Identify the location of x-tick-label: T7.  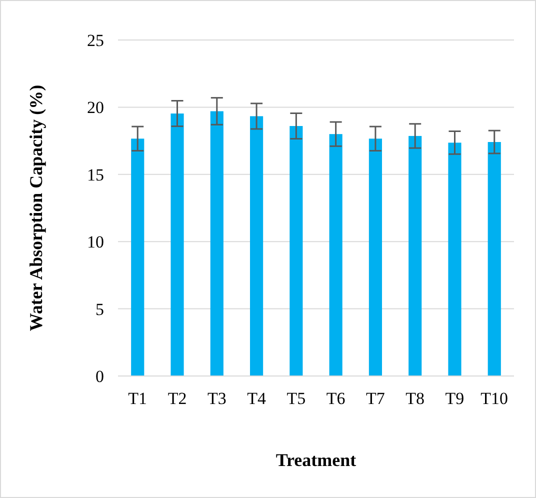
(376, 398).